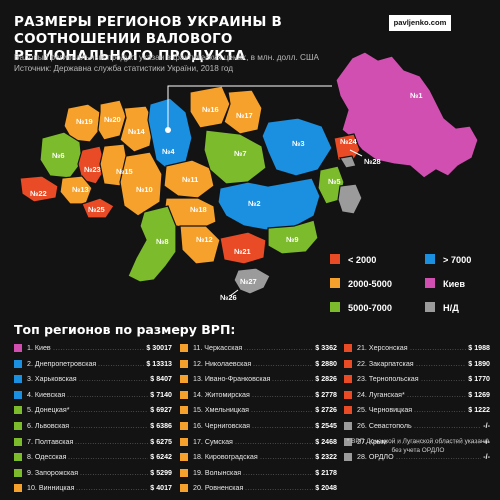  I want to click on ranking-value: $ 3362, so click(326, 348).